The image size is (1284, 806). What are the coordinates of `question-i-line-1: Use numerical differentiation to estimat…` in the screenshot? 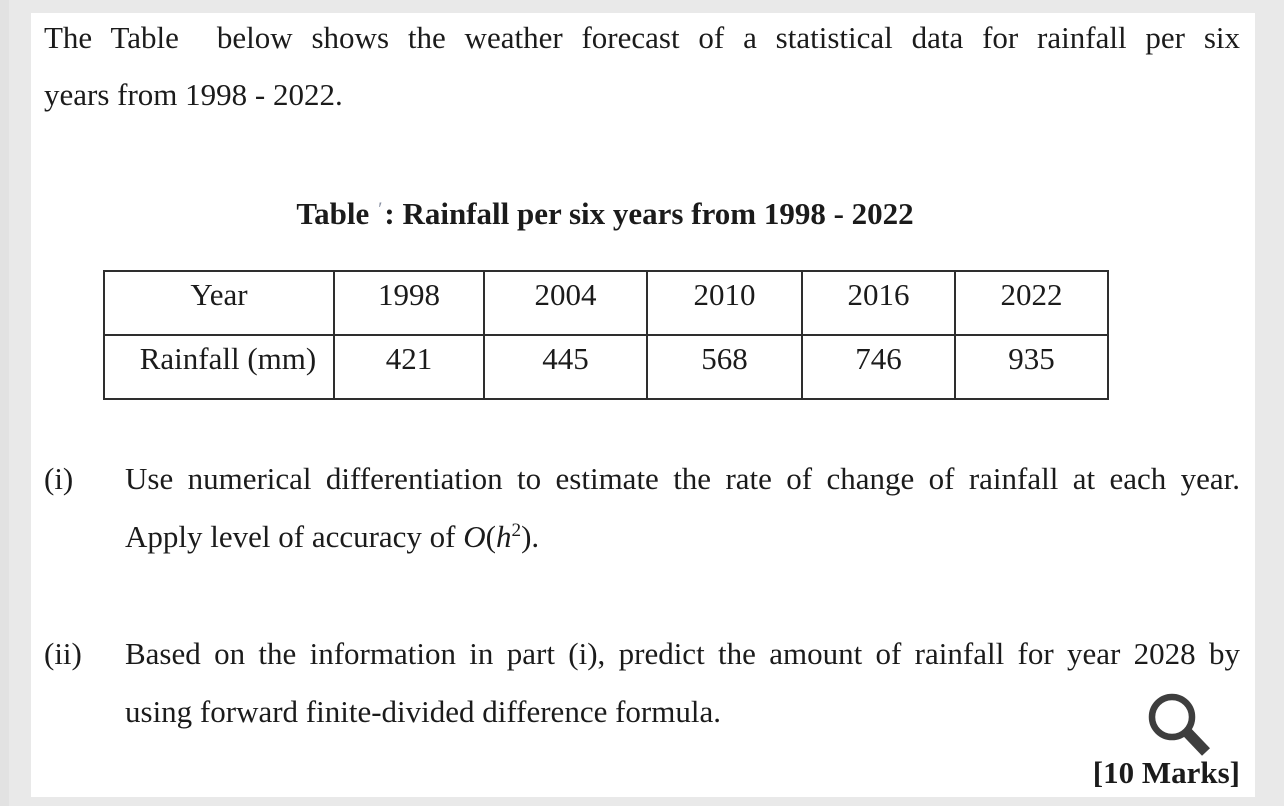 It's located at (682, 478).